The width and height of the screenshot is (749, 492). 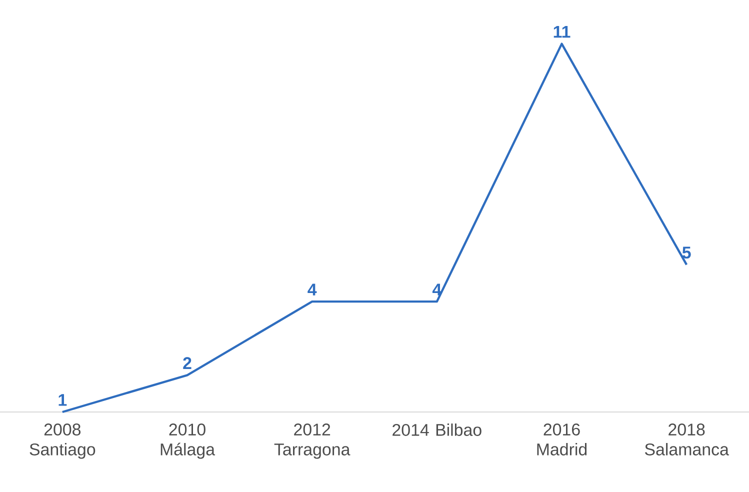 What do you see at coordinates (187, 363) in the screenshot?
I see `data-label: 2` at bounding box center [187, 363].